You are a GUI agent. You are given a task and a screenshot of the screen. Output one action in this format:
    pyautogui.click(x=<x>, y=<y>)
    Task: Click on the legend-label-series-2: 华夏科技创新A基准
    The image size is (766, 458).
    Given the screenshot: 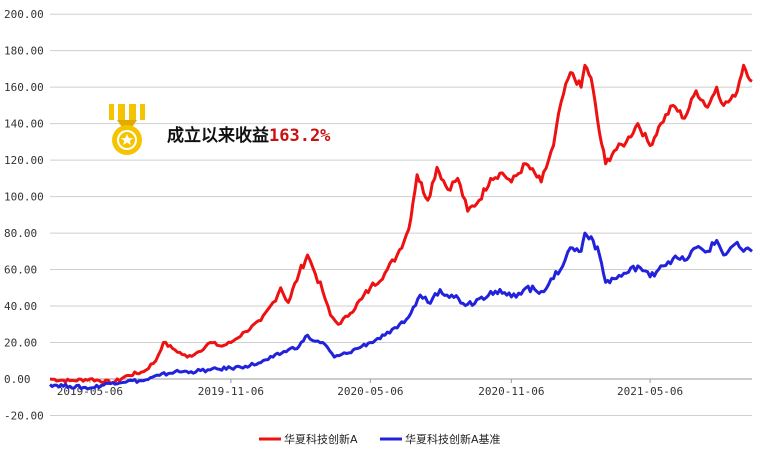 What is the action you would take?
    pyautogui.click(x=453, y=439)
    